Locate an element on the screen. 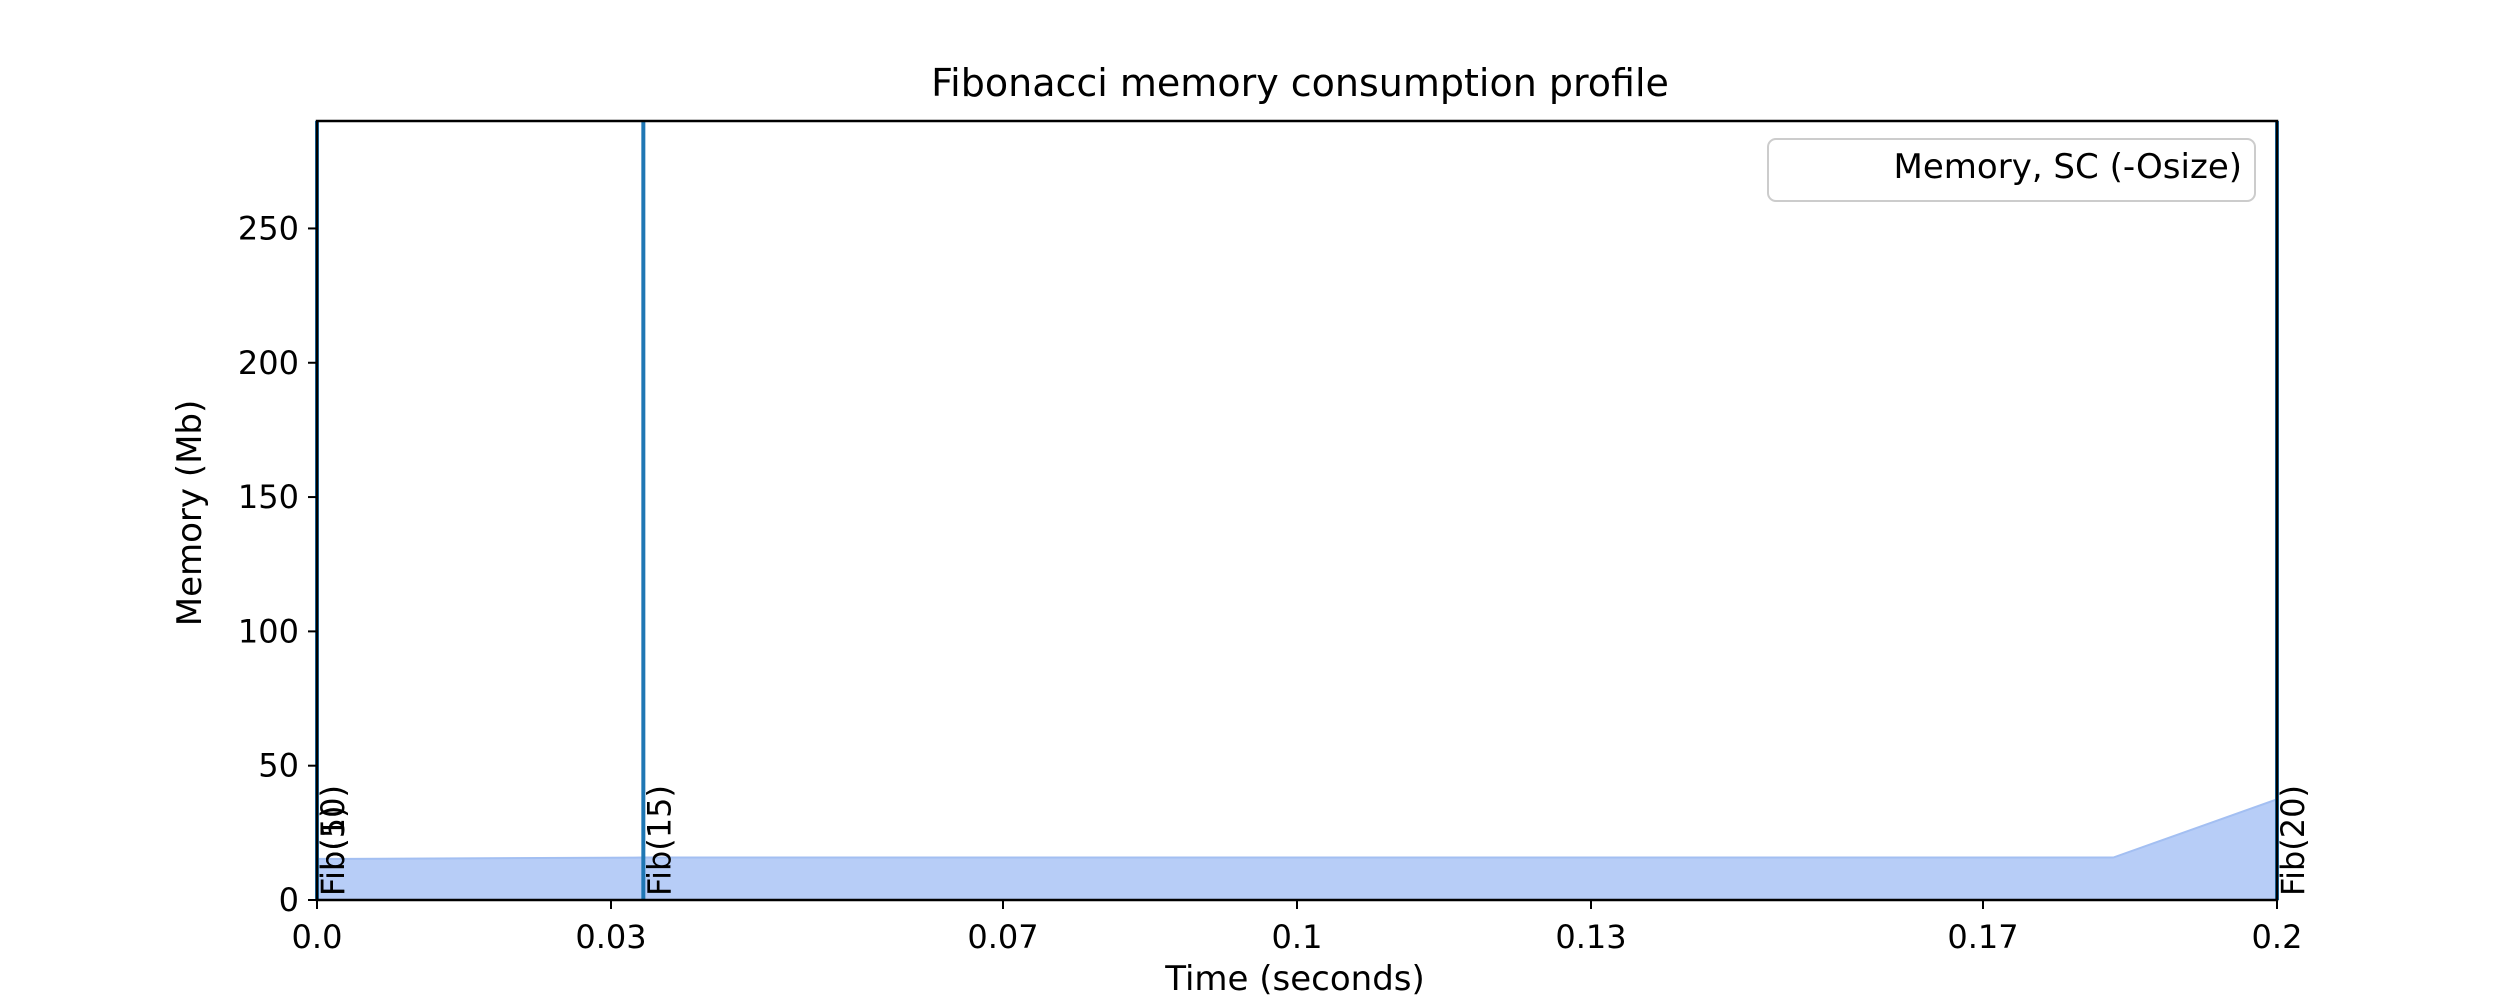 The height and width of the screenshot is (1000, 2500). x-axis-ticks: 0.0 0.03 0.07 0.1 0.13 0.17 0.2 is located at coordinates (1297, 928).